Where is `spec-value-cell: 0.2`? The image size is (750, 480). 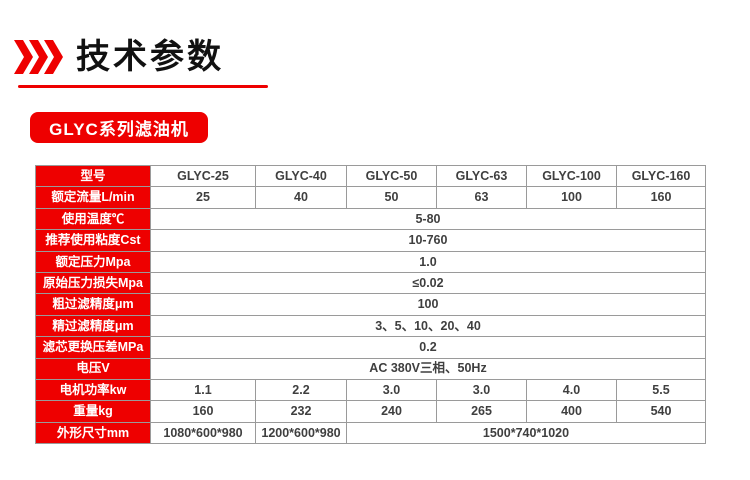
spec-value-cell: 0.2 is located at coordinates (428, 347).